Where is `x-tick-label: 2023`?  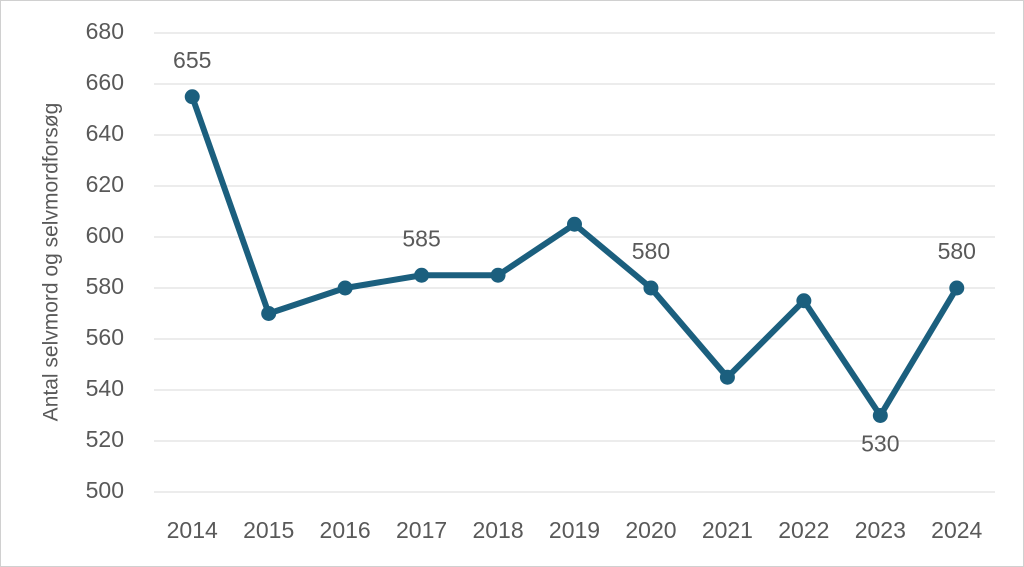
x-tick-label: 2023 is located at coordinates (880, 530).